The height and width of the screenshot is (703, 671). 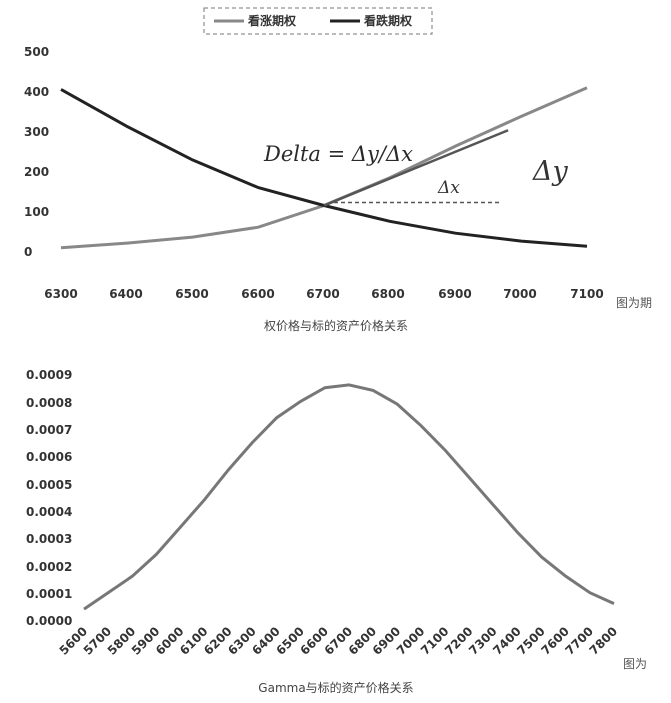 What do you see at coordinates (635, 664) in the screenshot?
I see `chart2-caption-left: 图为` at bounding box center [635, 664].